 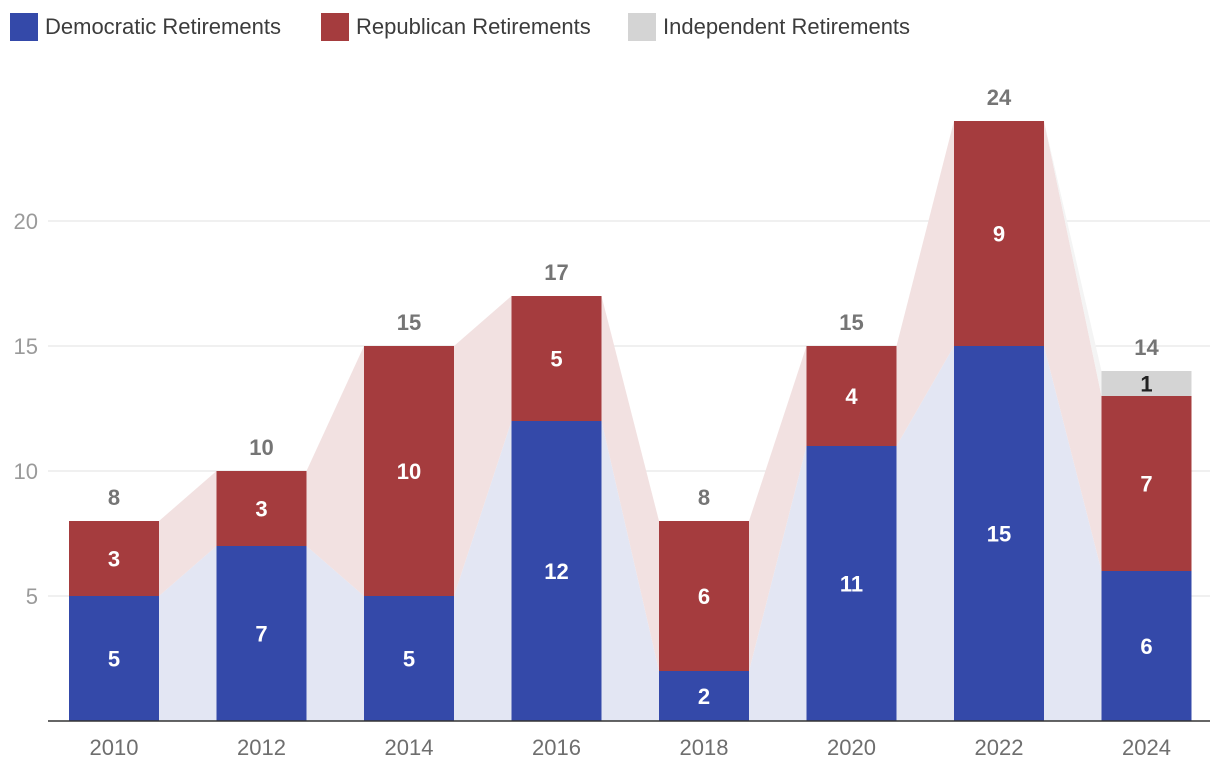 What do you see at coordinates (32, 596) in the screenshot?
I see `y-tick-label-5: 5` at bounding box center [32, 596].